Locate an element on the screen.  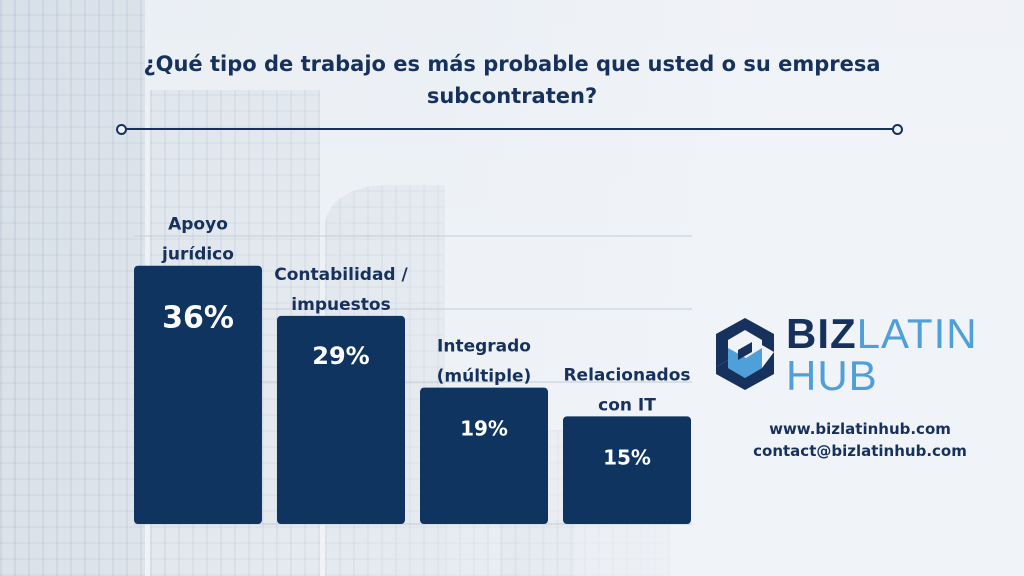
data-label: 36% is located at coordinates (198, 318).